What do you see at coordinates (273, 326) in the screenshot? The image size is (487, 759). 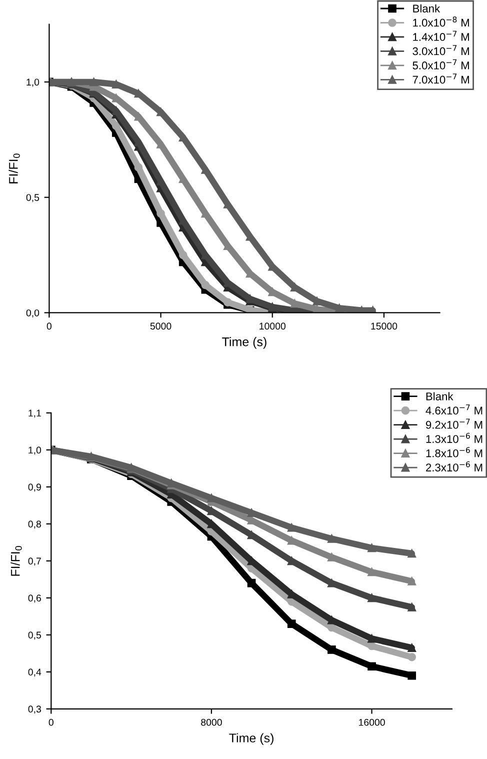 I see `x-tick-label: 10000` at bounding box center [273, 326].